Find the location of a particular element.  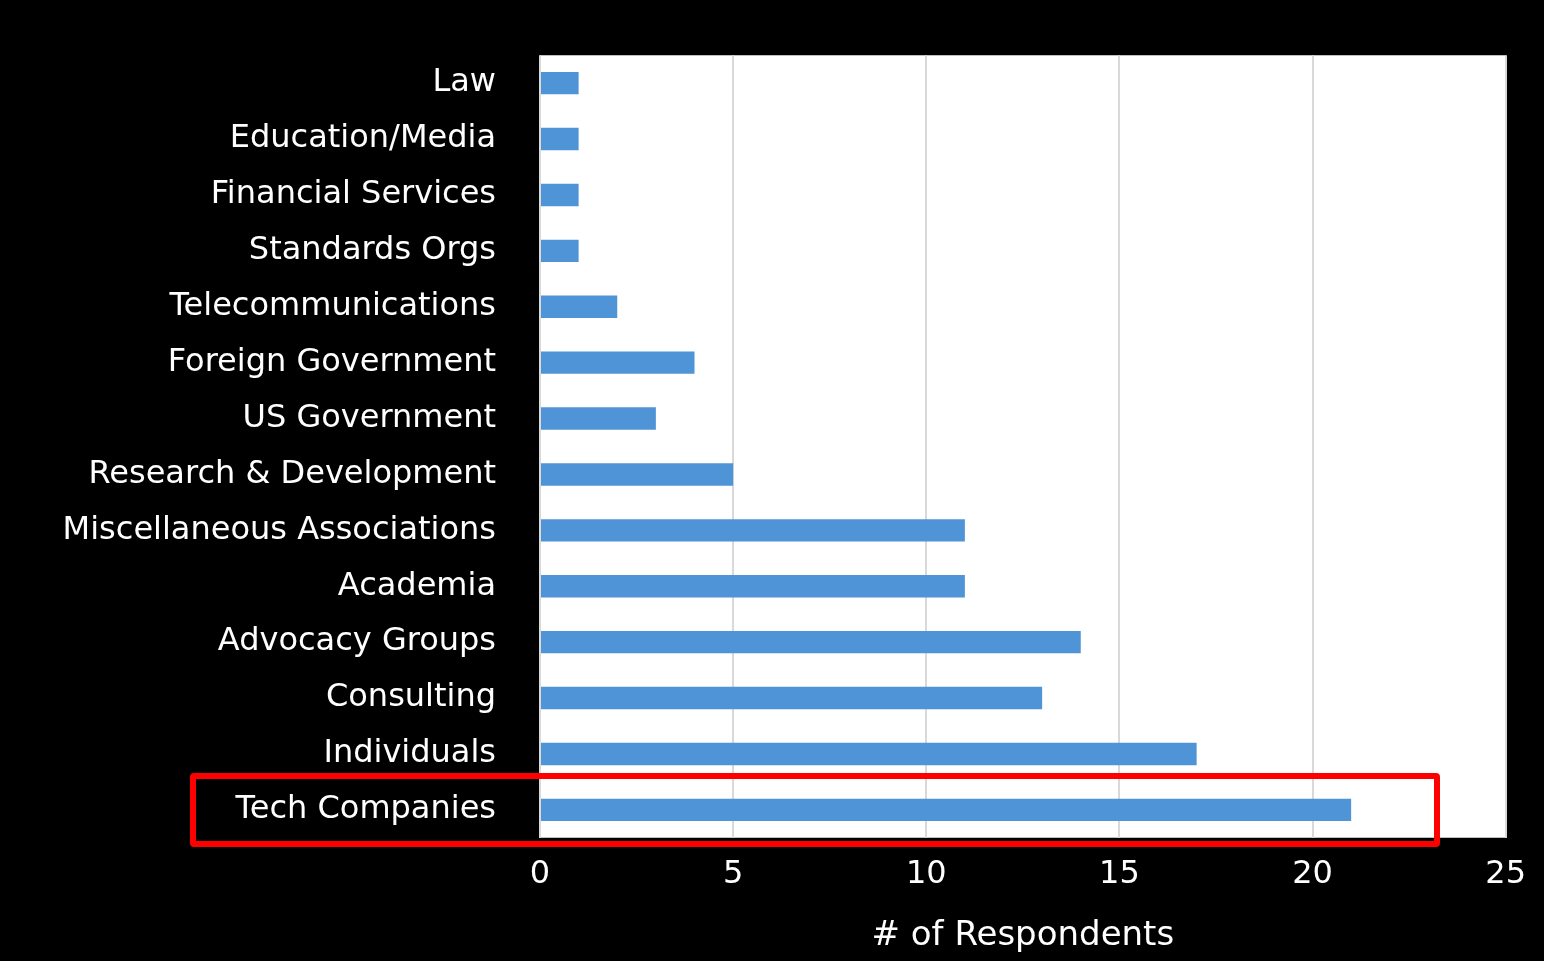

y-tick-label: Individuals is located at coordinates (409, 751).